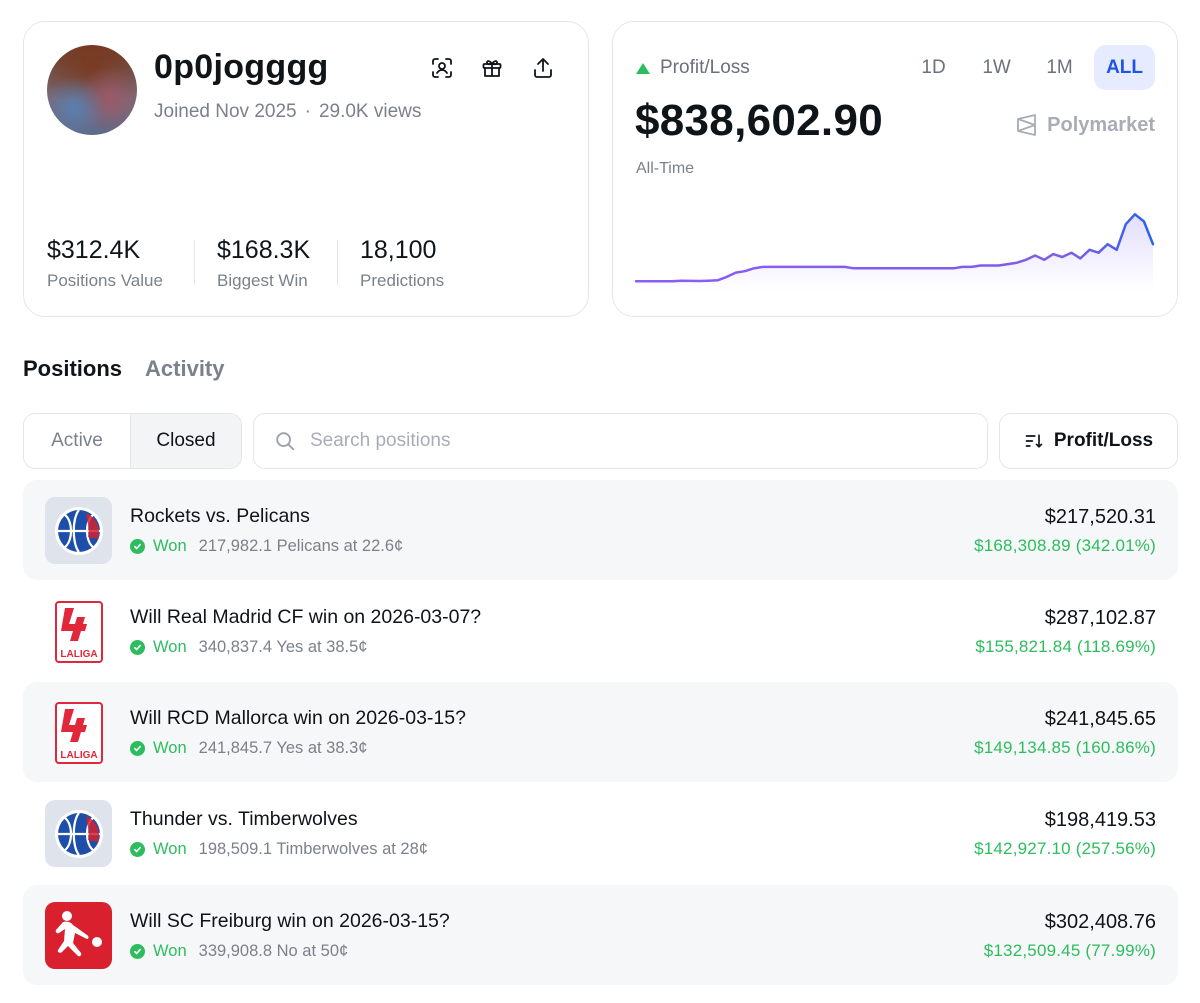 This screenshot has width=1200, height=1003. I want to click on username: 0p0jogggg, so click(241, 67).